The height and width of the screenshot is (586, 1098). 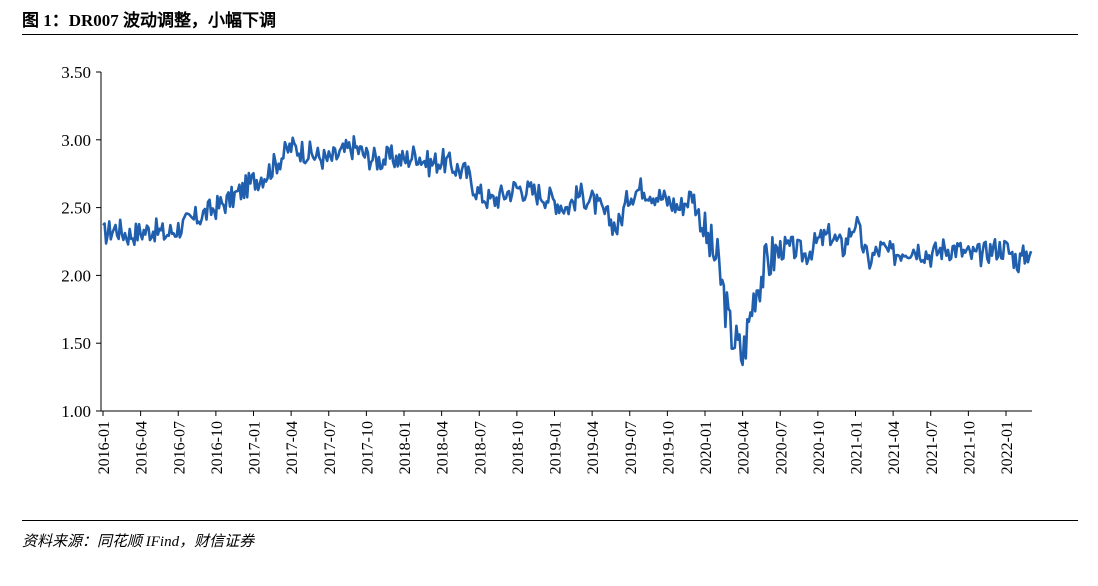 I want to click on y-tick-label: 2.00, so click(x=76, y=275).